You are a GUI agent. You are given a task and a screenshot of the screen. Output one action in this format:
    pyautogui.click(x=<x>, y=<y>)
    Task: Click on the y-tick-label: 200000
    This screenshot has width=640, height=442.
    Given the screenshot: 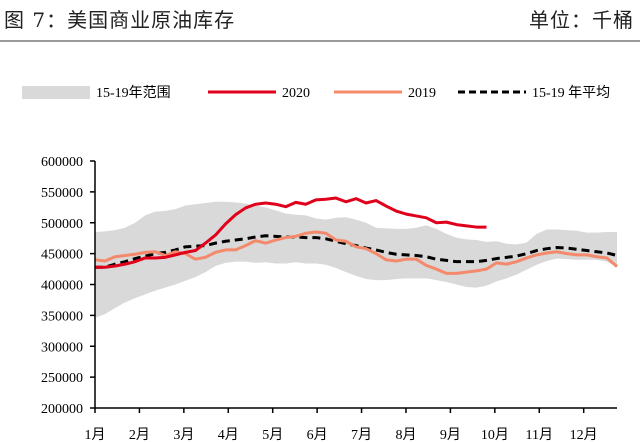 What is the action you would take?
    pyautogui.click(x=62, y=409)
    